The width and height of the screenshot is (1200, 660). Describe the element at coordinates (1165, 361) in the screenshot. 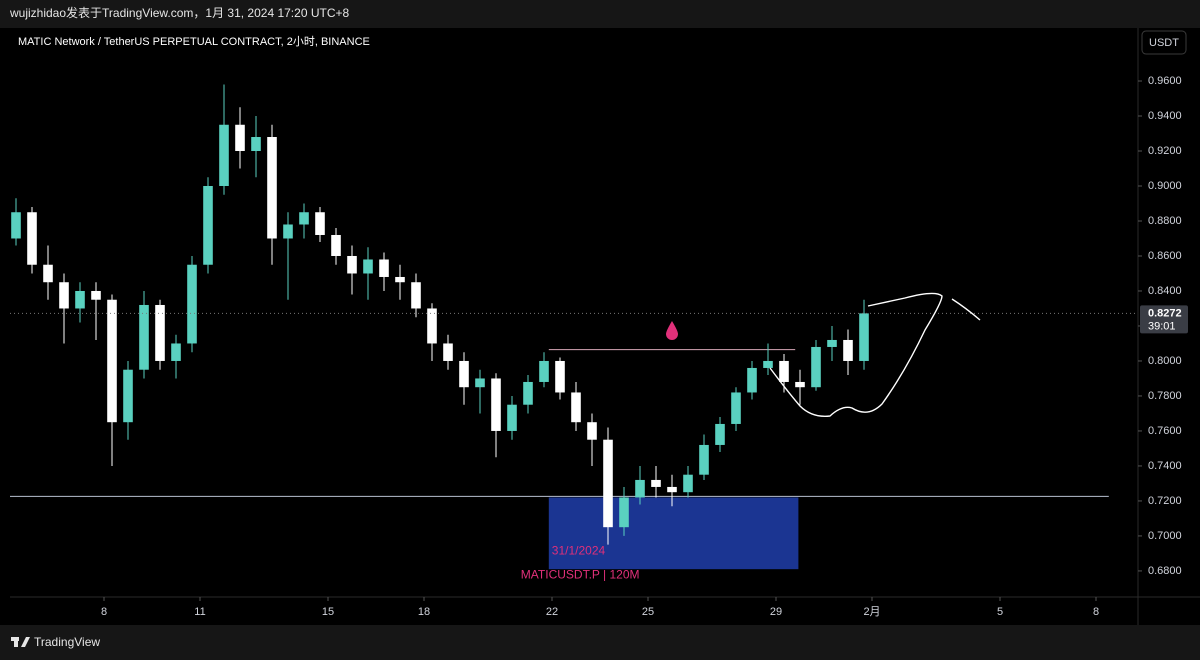

I see `y-tick-label: 0.8000` at that location.